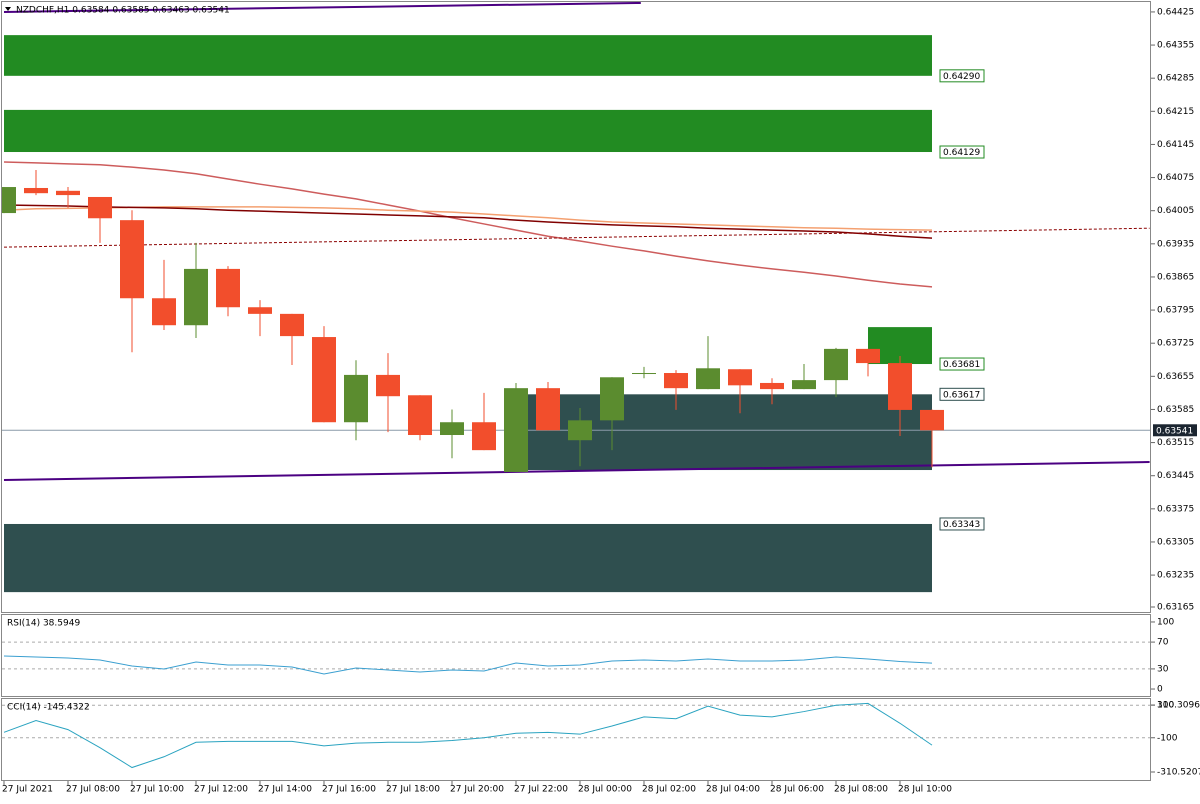 The width and height of the screenshot is (1200, 804). I want to click on cci-panel-border, so click(576, 739).